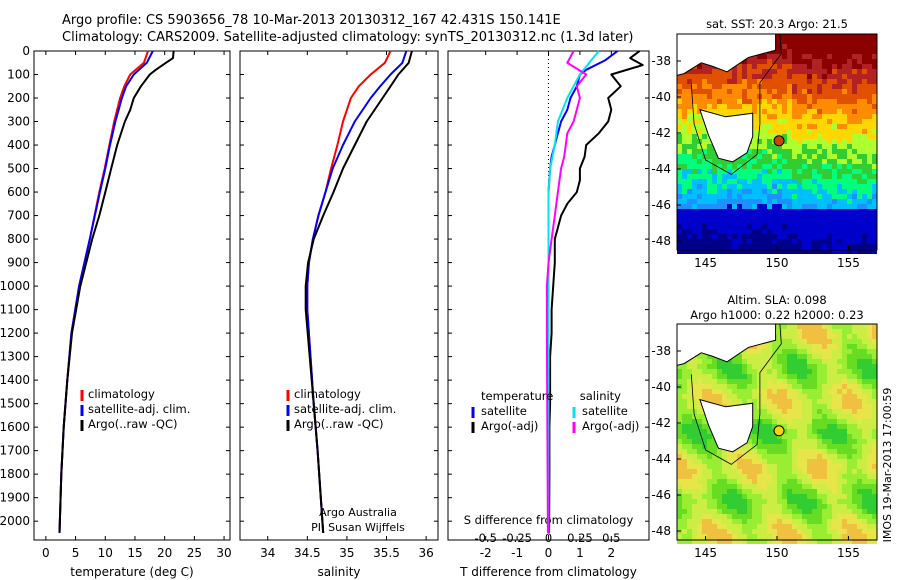 Image resolution: width=900 pixels, height=580 pixels. I want to click on map-y-tick-label: -46, so click(661, 205).